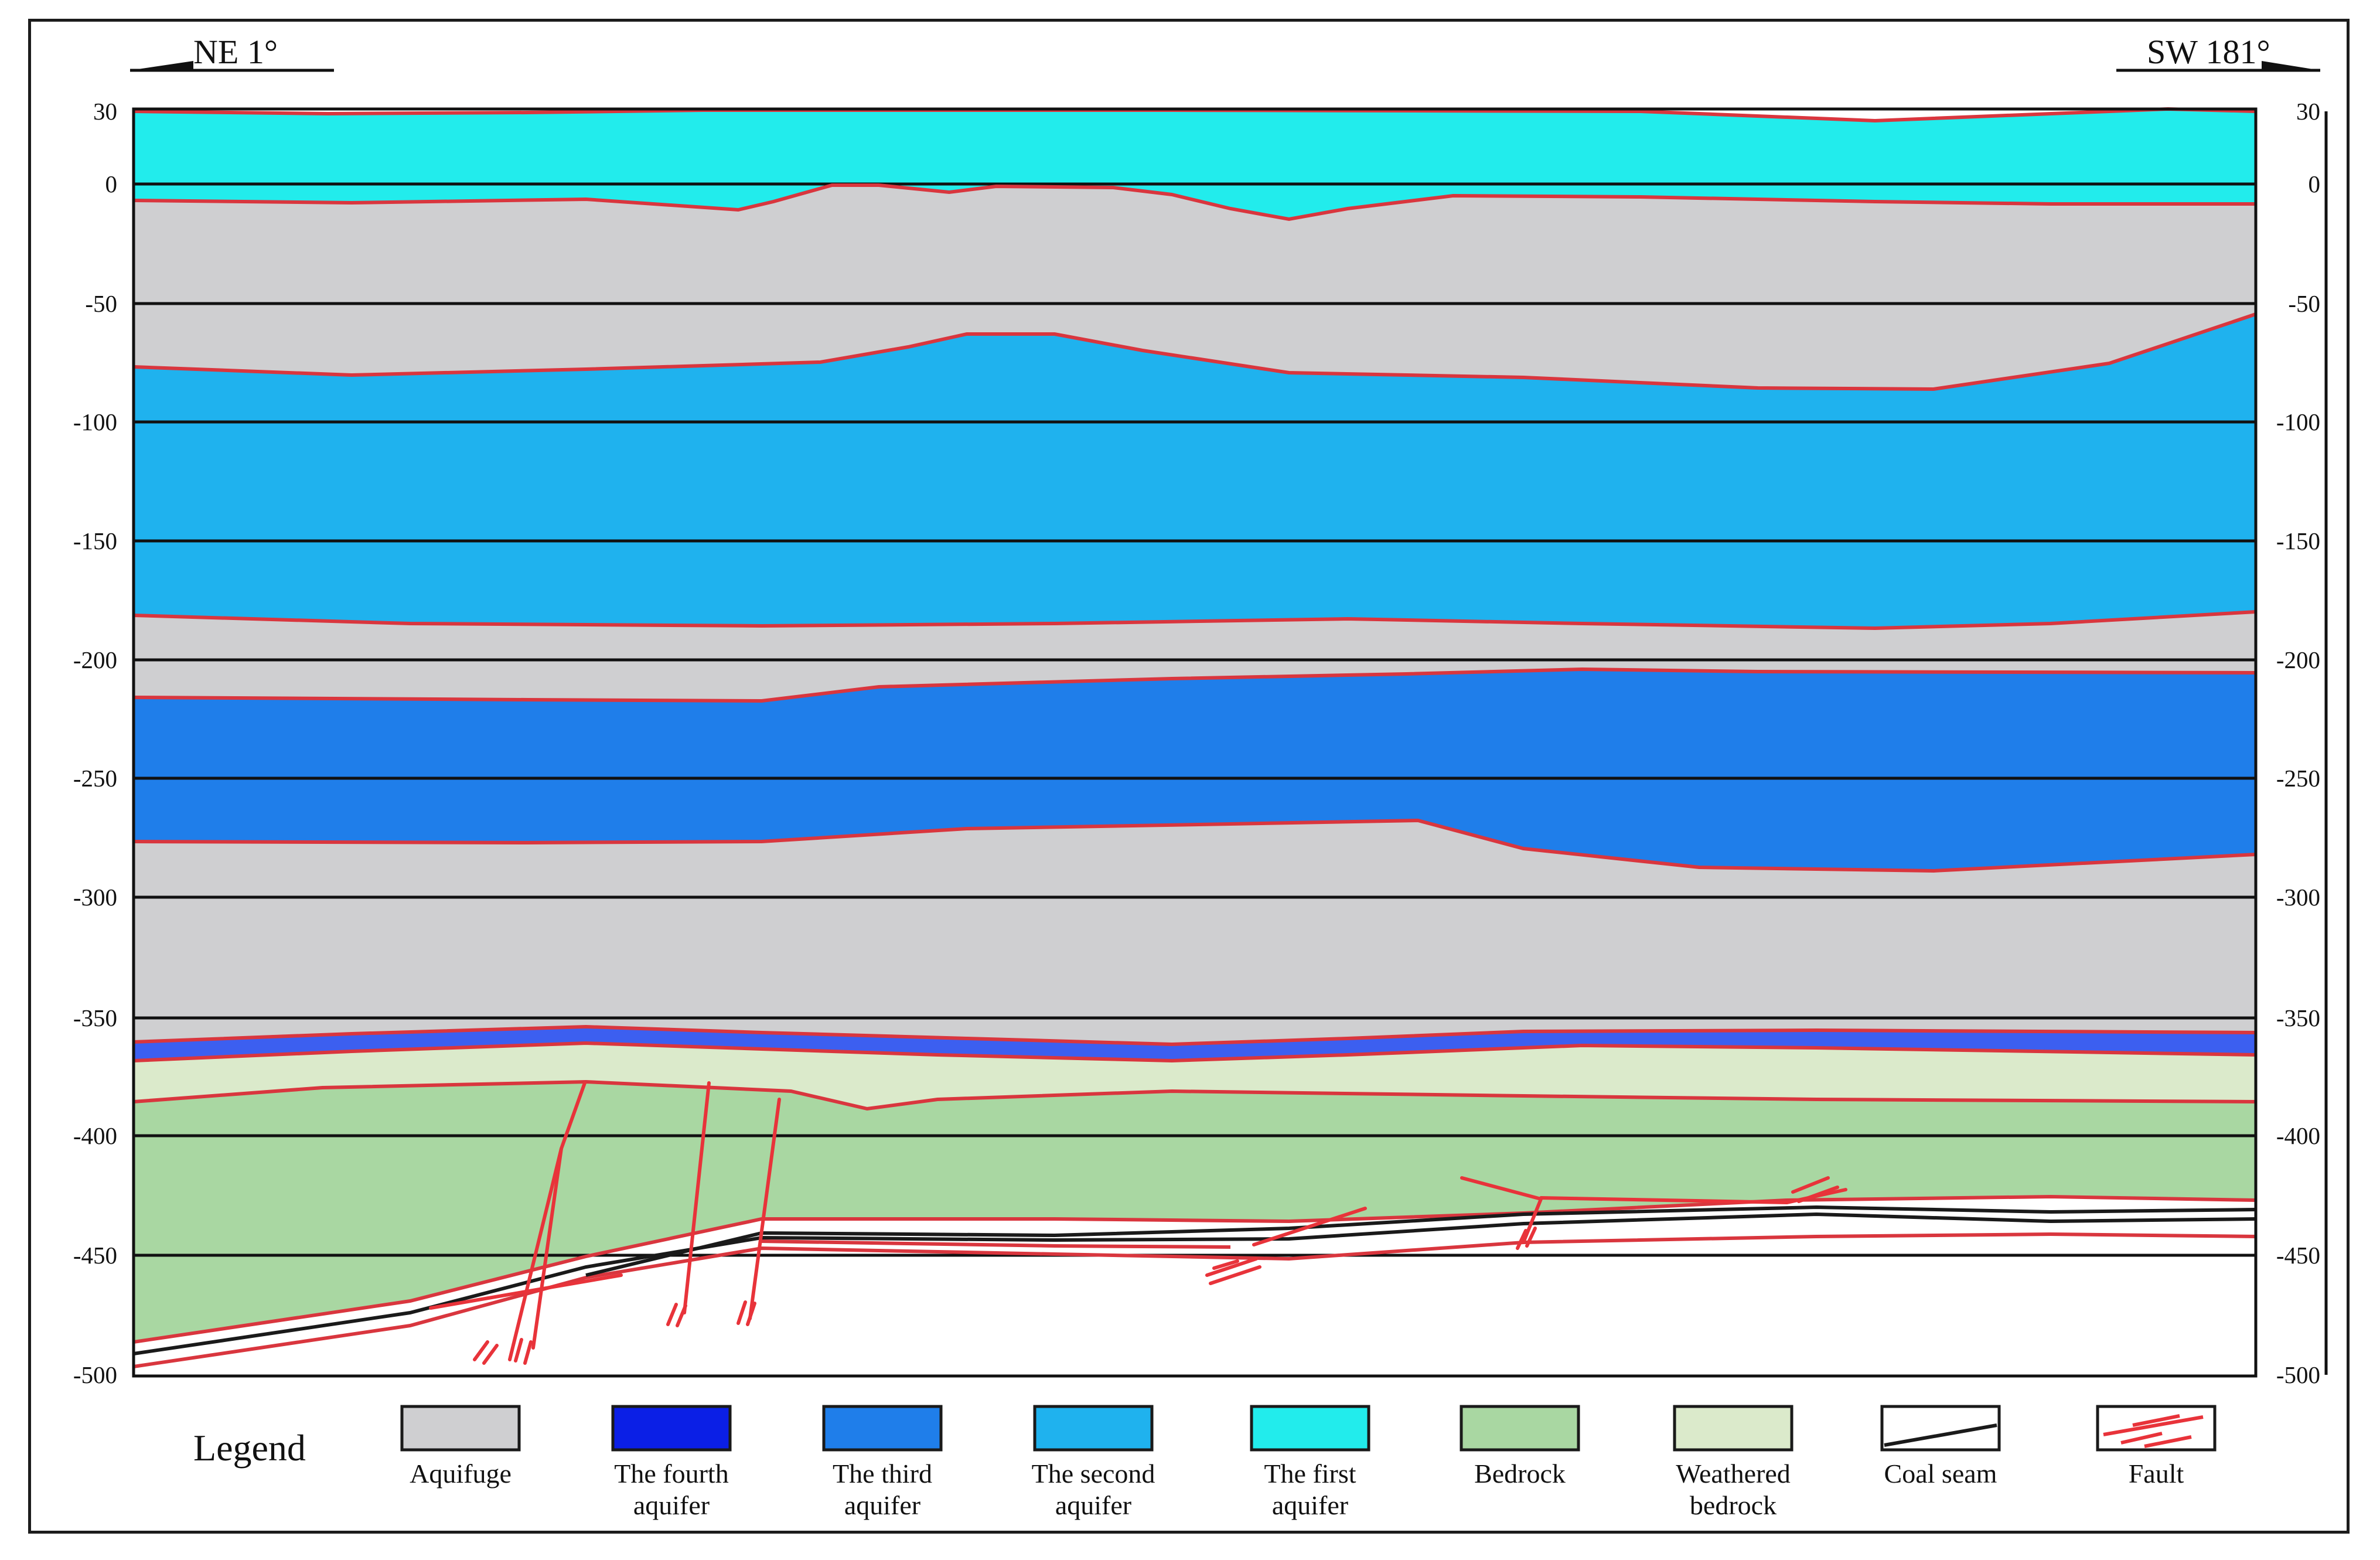 The width and height of the screenshot is (2380, 1560). I want to click on tick-label-right: 30, so click(2308, 111).